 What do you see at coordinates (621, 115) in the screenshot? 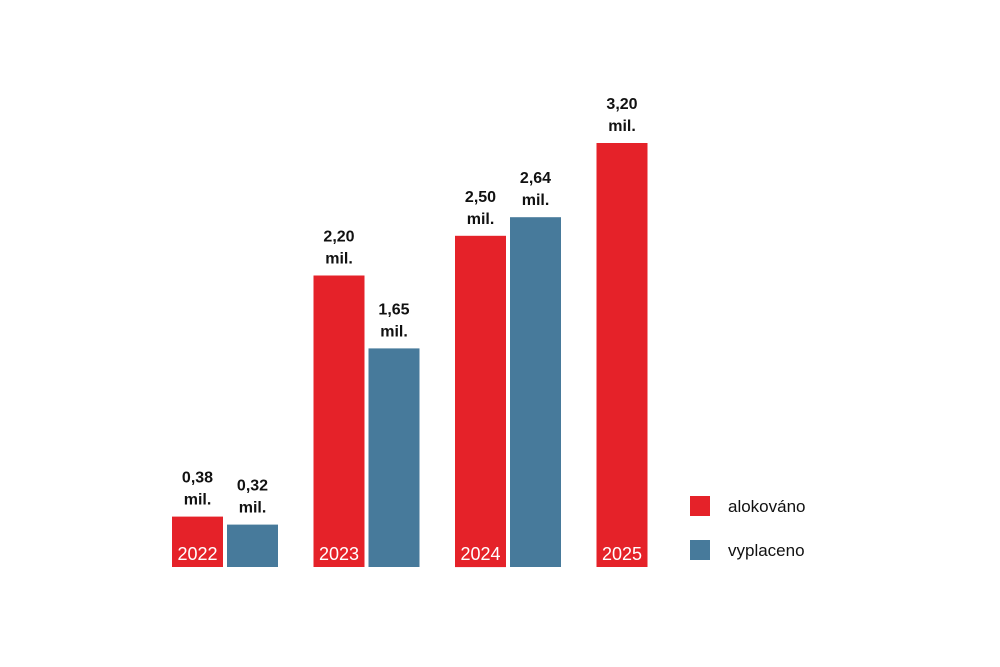
I see `value-label-alokovano-2025: 3,20 mil.` at bounding box center [621, 115].